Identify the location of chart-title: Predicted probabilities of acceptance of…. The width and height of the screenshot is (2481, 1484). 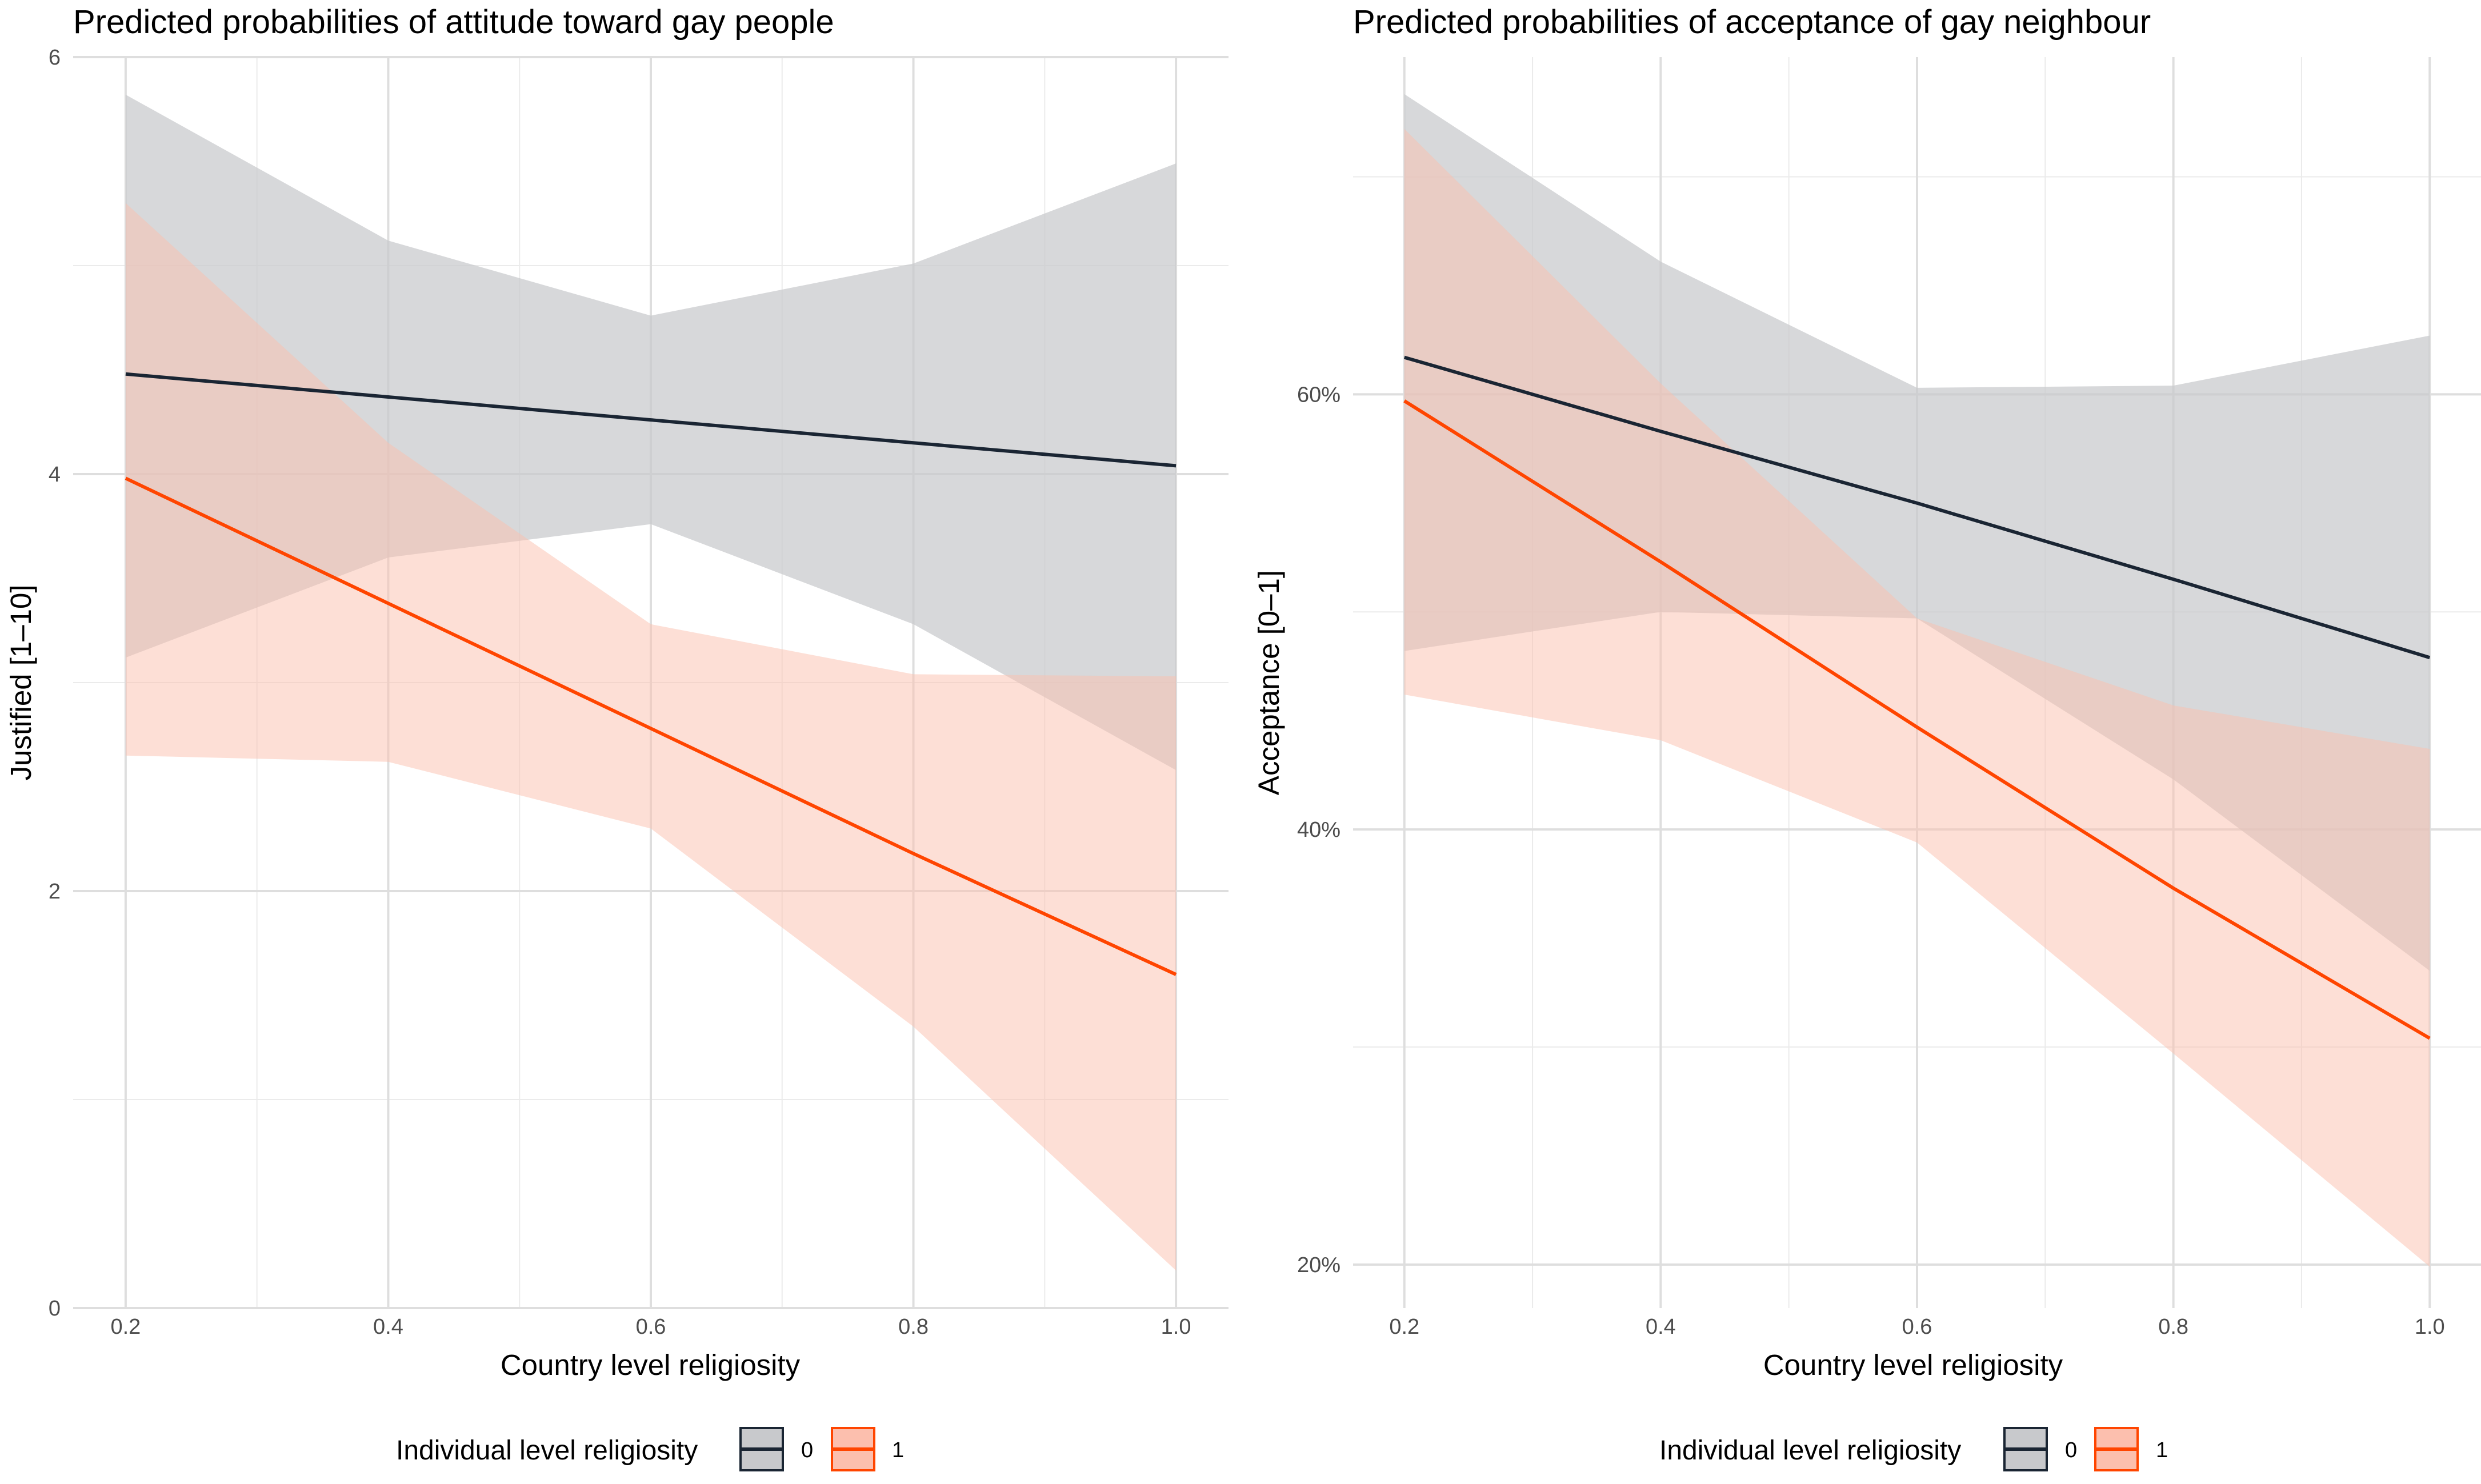
(1752, 22).